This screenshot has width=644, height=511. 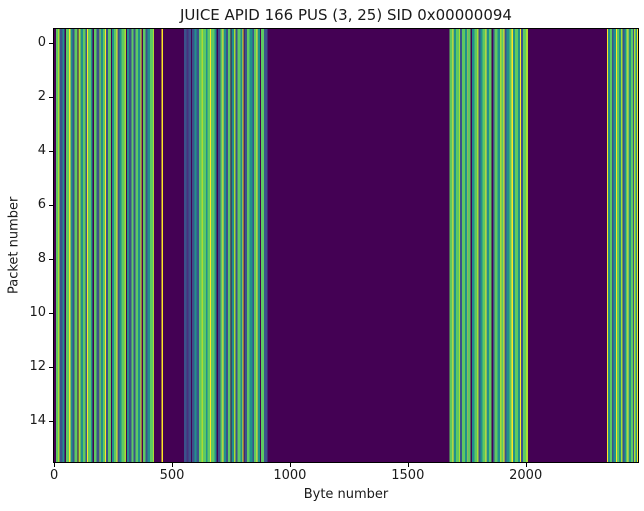 I want to click on y-tick-label: 6, so click(x=41, y=204).